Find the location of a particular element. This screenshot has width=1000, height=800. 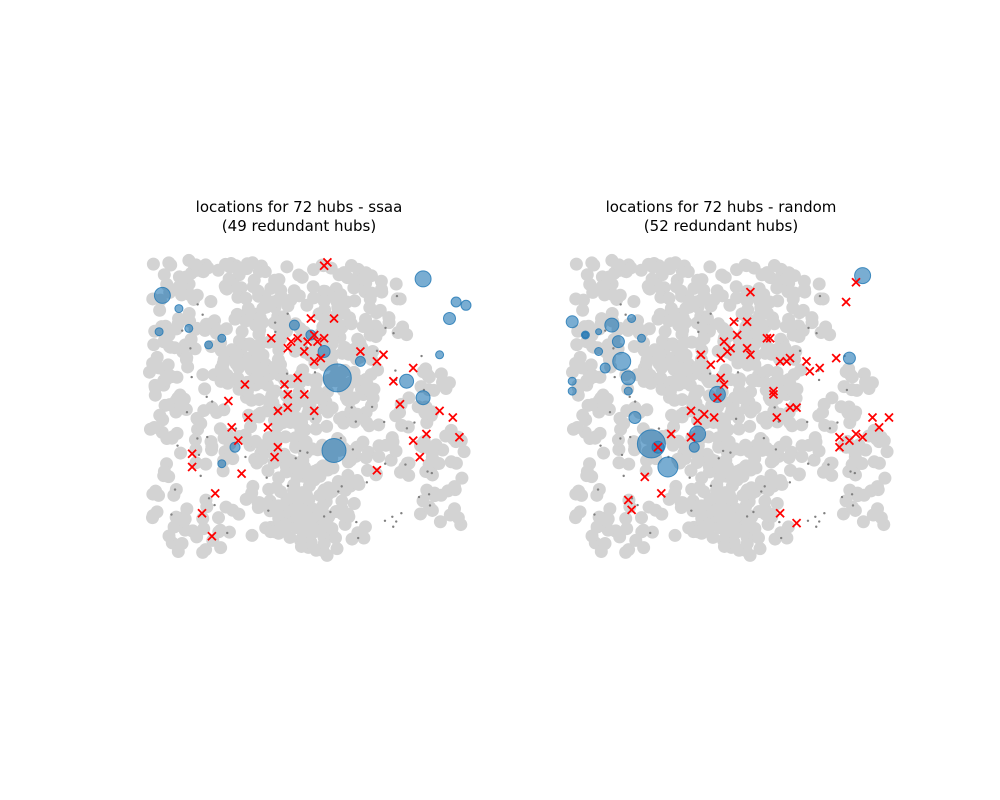

hub-layer is located at coordinates (312, 369).